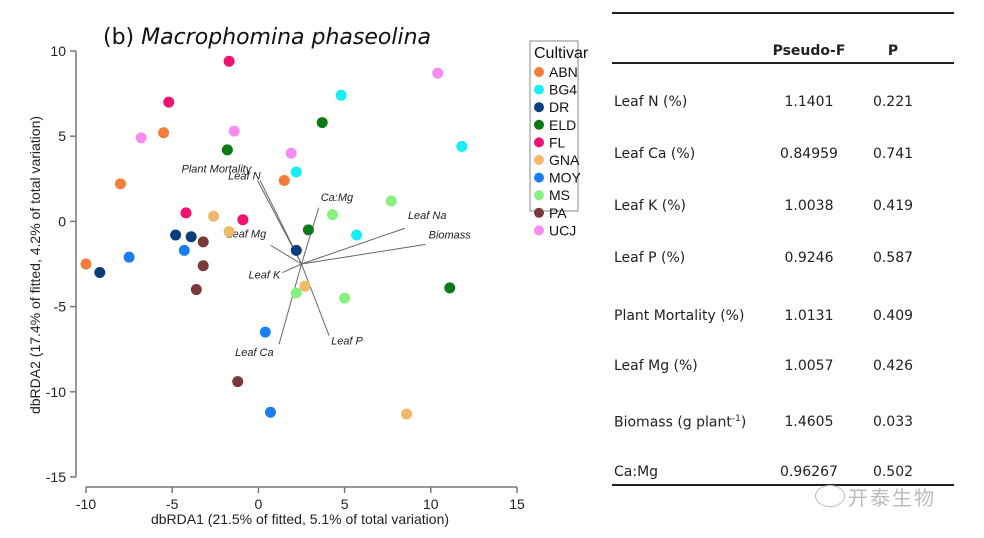 Image resolution: width=984 pixels, height=538 pixels. I want to click on legend-label-bg4: BG4, so click(563, 90).